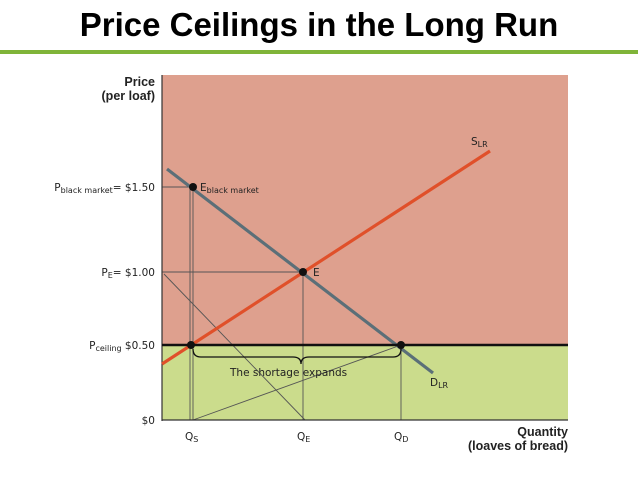  Describe the element at coordinates (148, 421) in the screenshot. I see `zero-price-label: $0` at that location.